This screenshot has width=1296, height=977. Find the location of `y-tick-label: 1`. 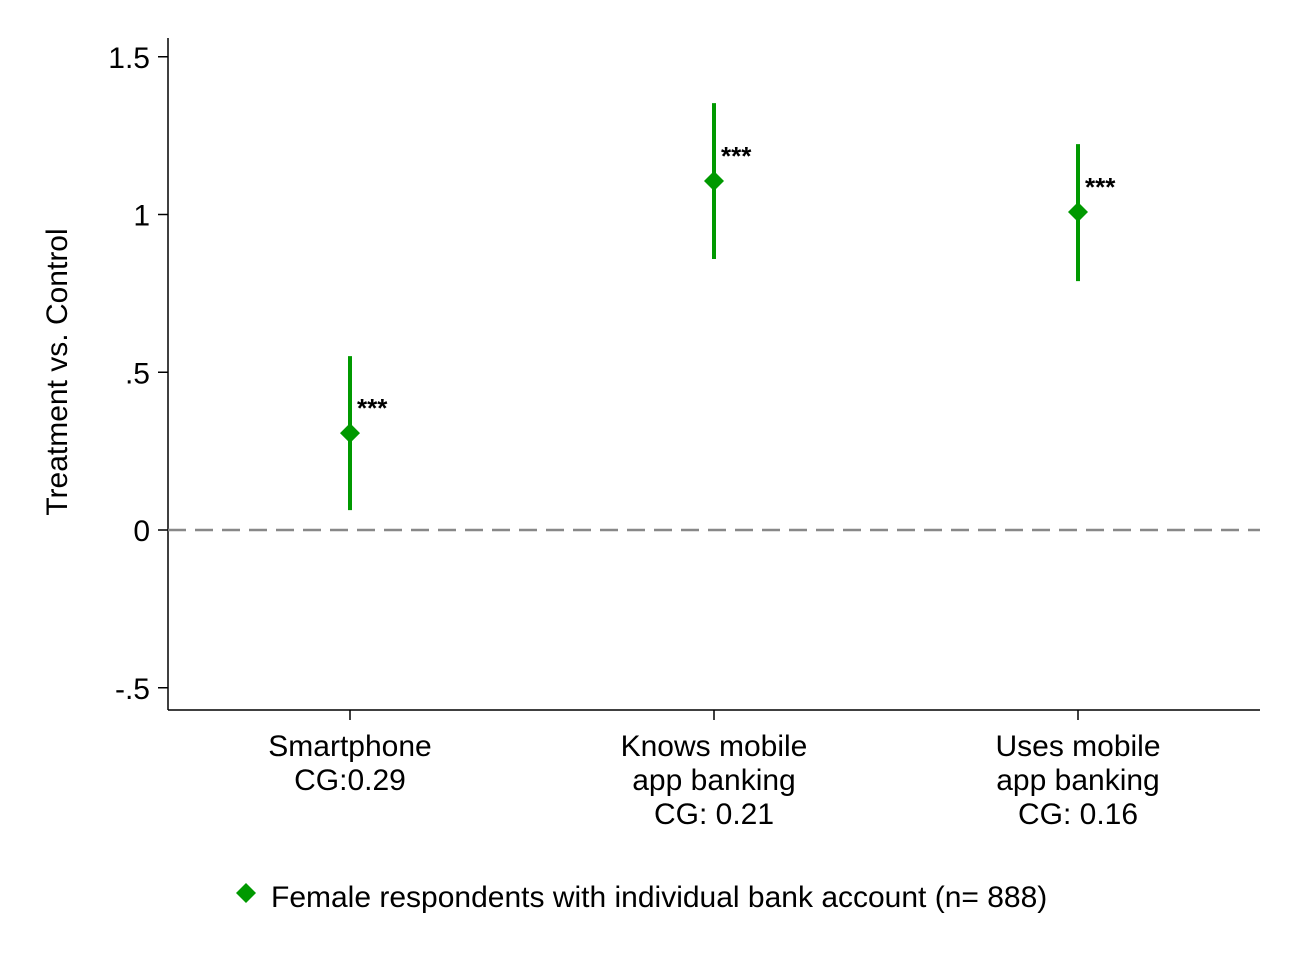

y-tick-label: 1 is located at coordinates (141, 216).